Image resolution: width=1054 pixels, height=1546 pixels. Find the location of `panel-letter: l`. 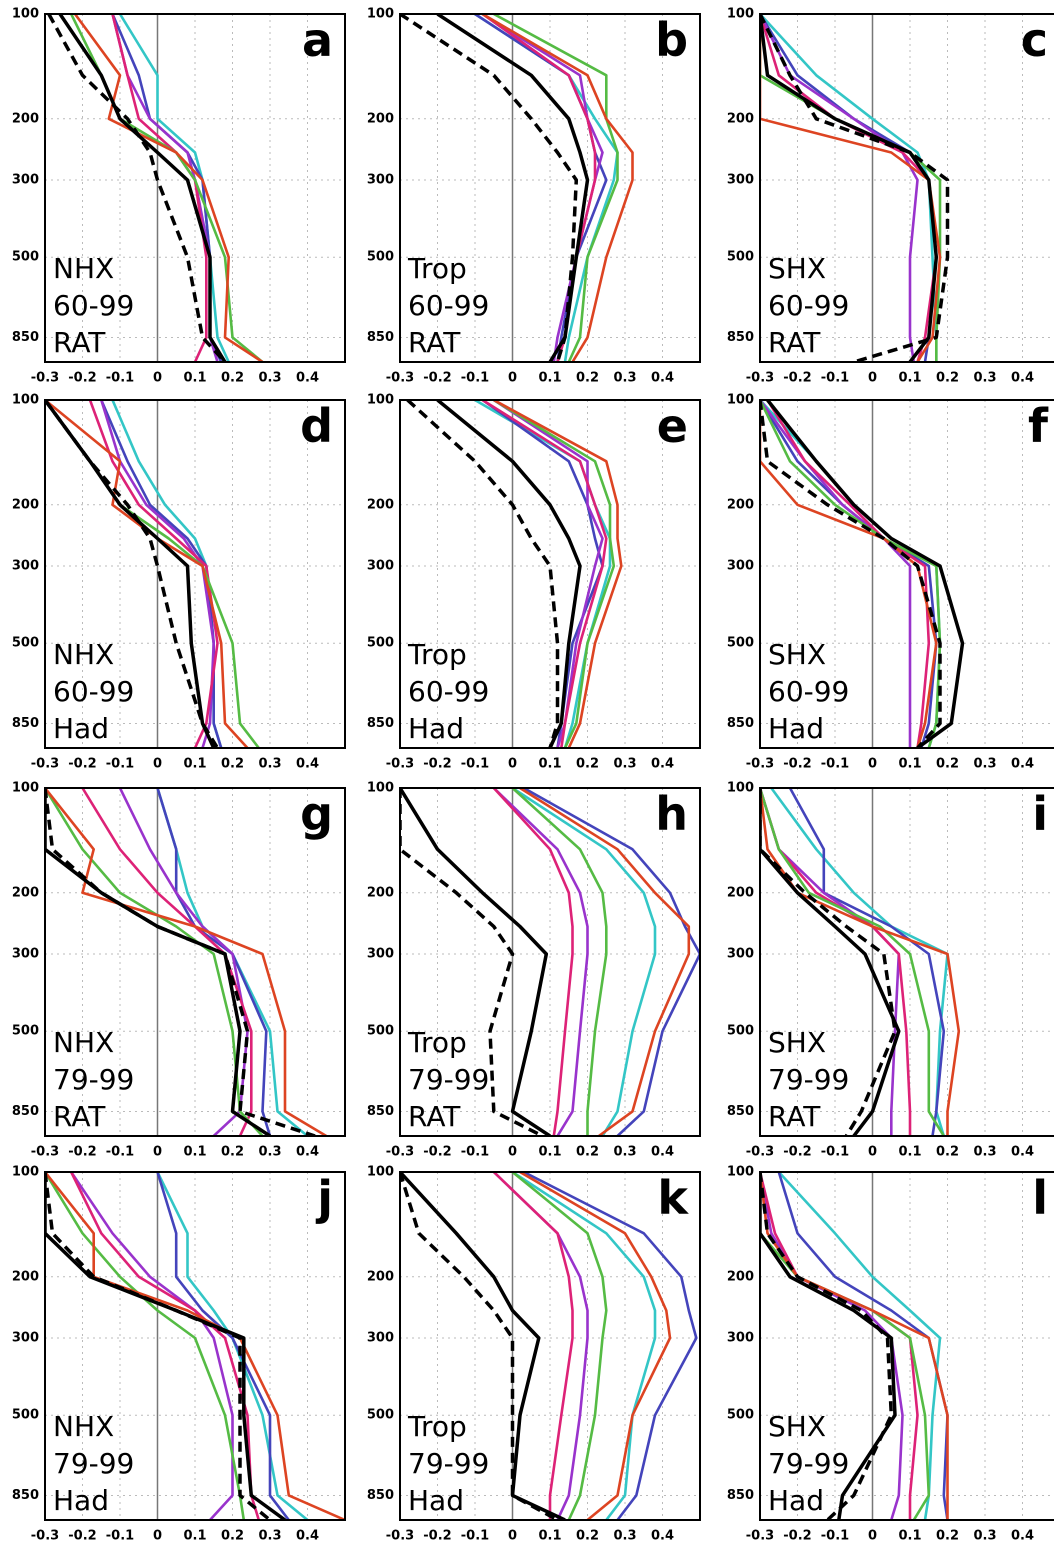

panel-letter: l is located at coordinates (1040, 1198).